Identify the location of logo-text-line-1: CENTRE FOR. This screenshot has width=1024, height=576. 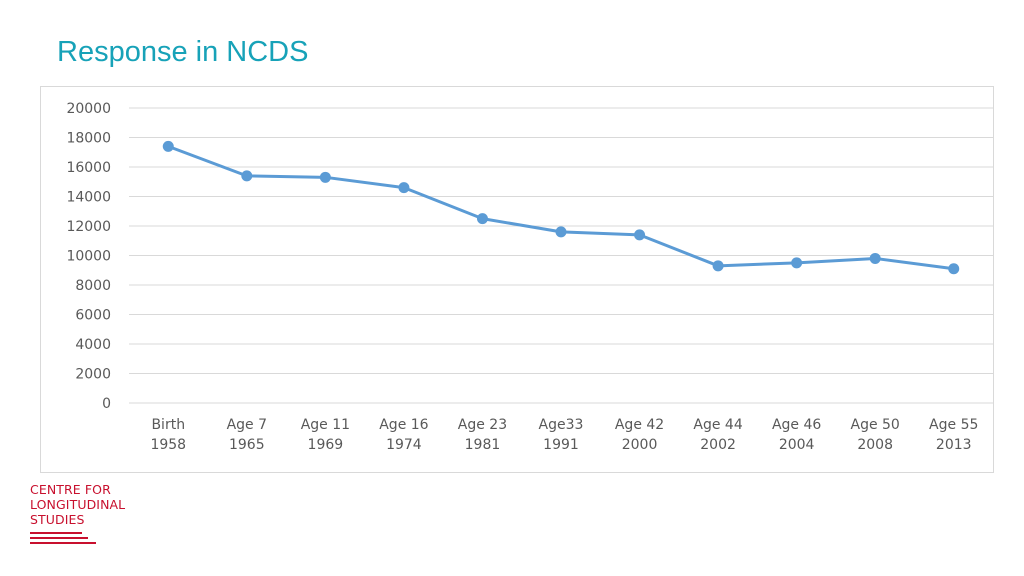
(70, 489).